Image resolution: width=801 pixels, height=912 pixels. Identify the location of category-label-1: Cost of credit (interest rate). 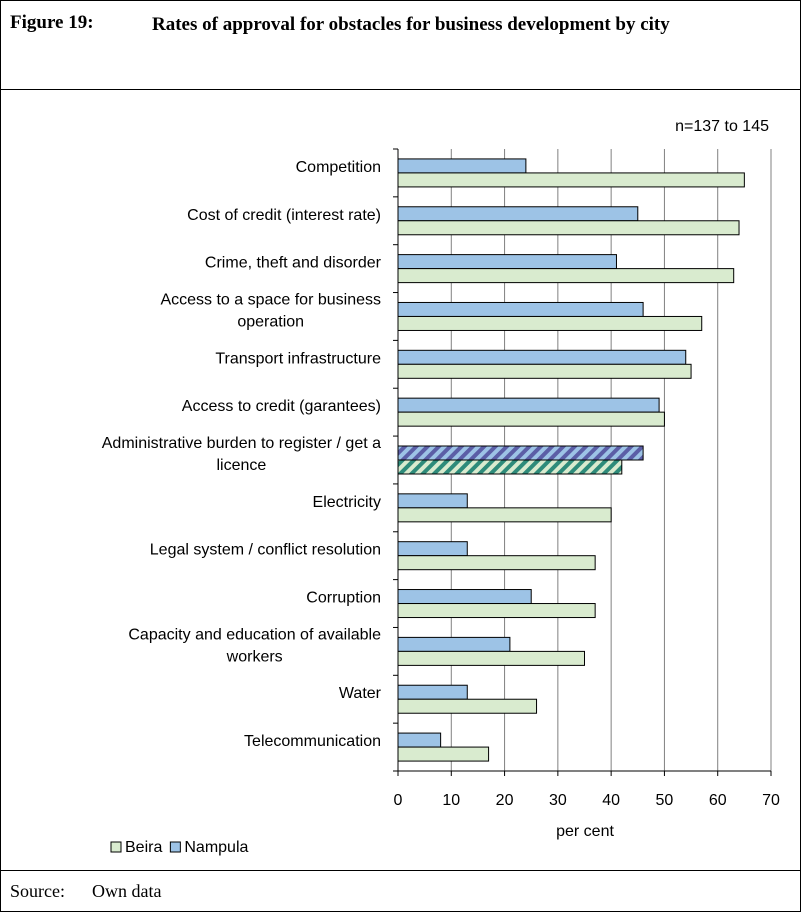
(284, 215).